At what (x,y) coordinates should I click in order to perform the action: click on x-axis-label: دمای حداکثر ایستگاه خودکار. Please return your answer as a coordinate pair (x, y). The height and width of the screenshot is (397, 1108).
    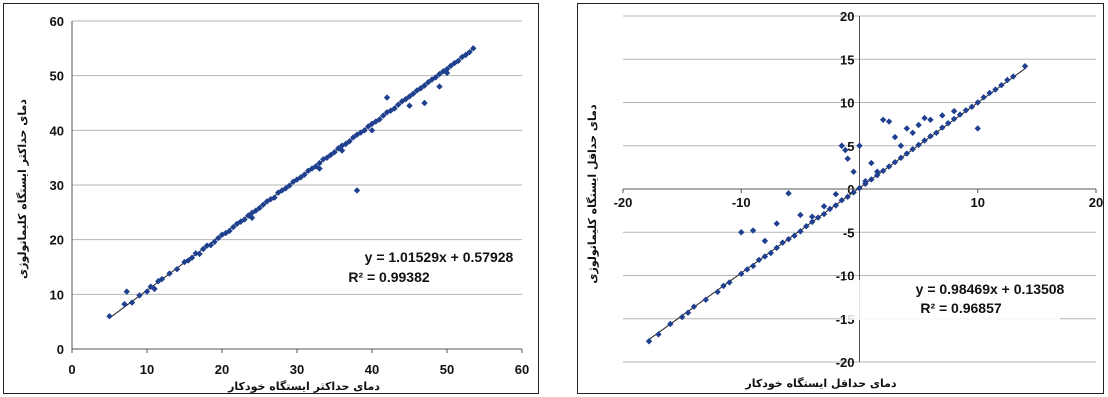
    Looking at the image, I should click on (303, 386).